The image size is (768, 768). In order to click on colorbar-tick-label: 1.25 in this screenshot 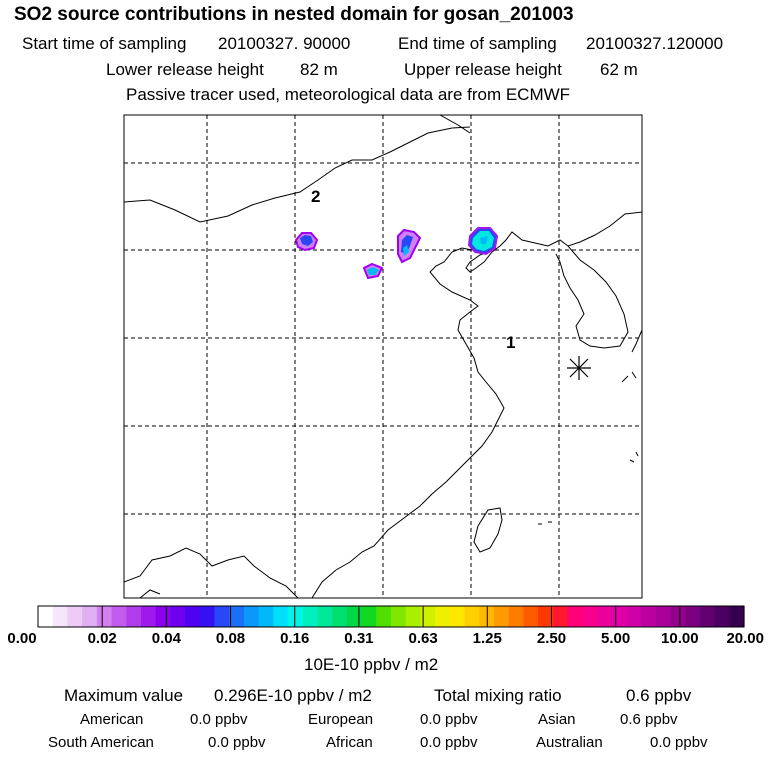, I will do `click(487, 638)`.